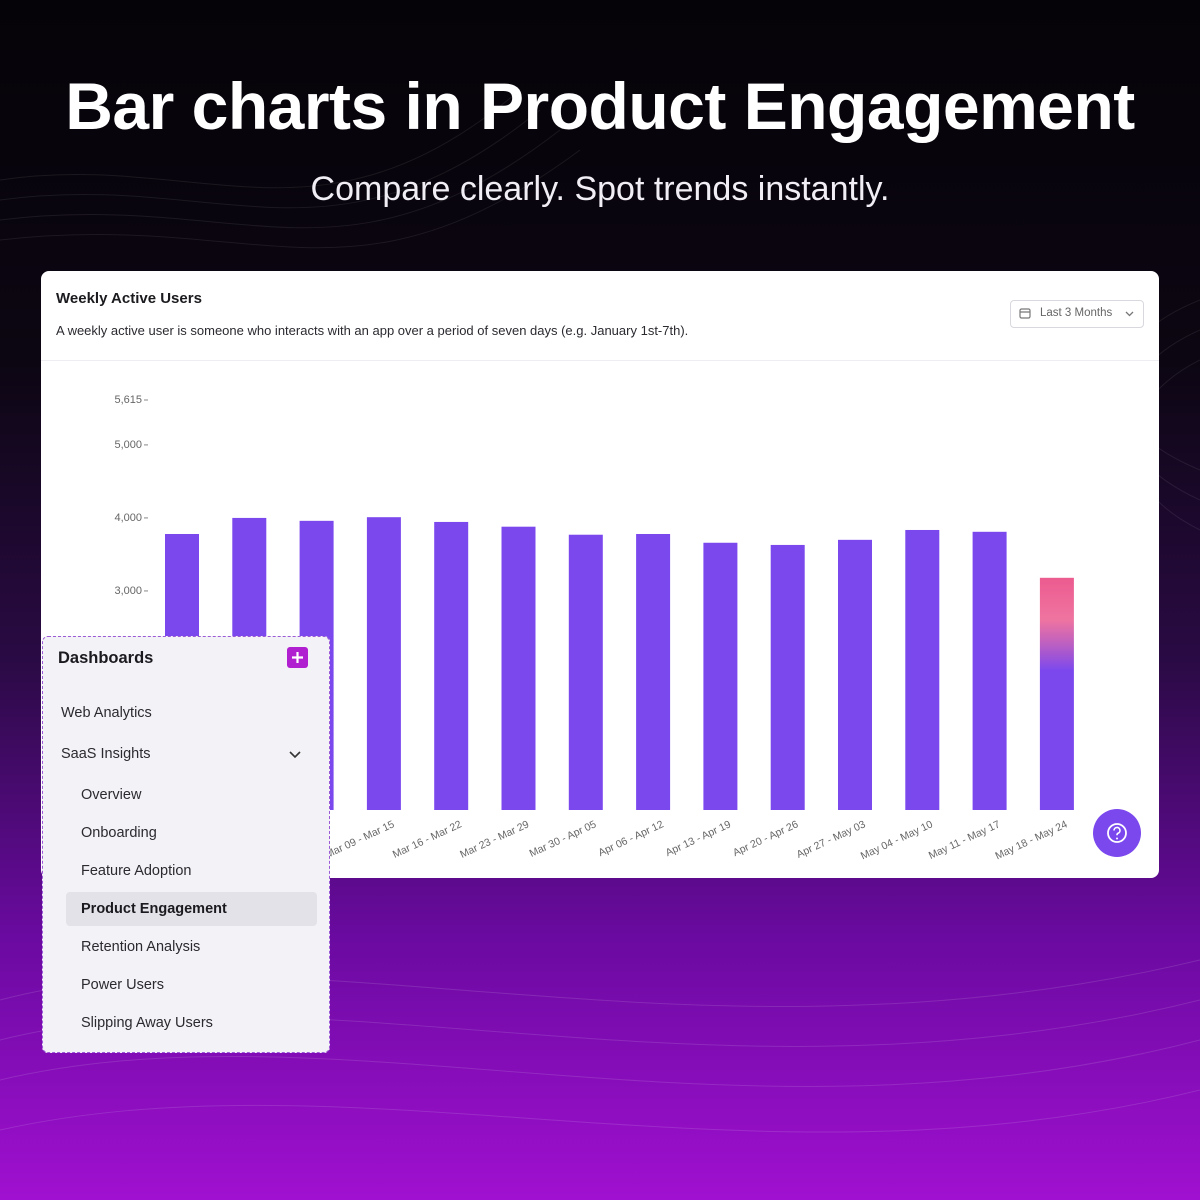 The image size is (1200, 1200). I want to click on x-tick-label: Mar 23 - Mar 29, so click(494, 839).